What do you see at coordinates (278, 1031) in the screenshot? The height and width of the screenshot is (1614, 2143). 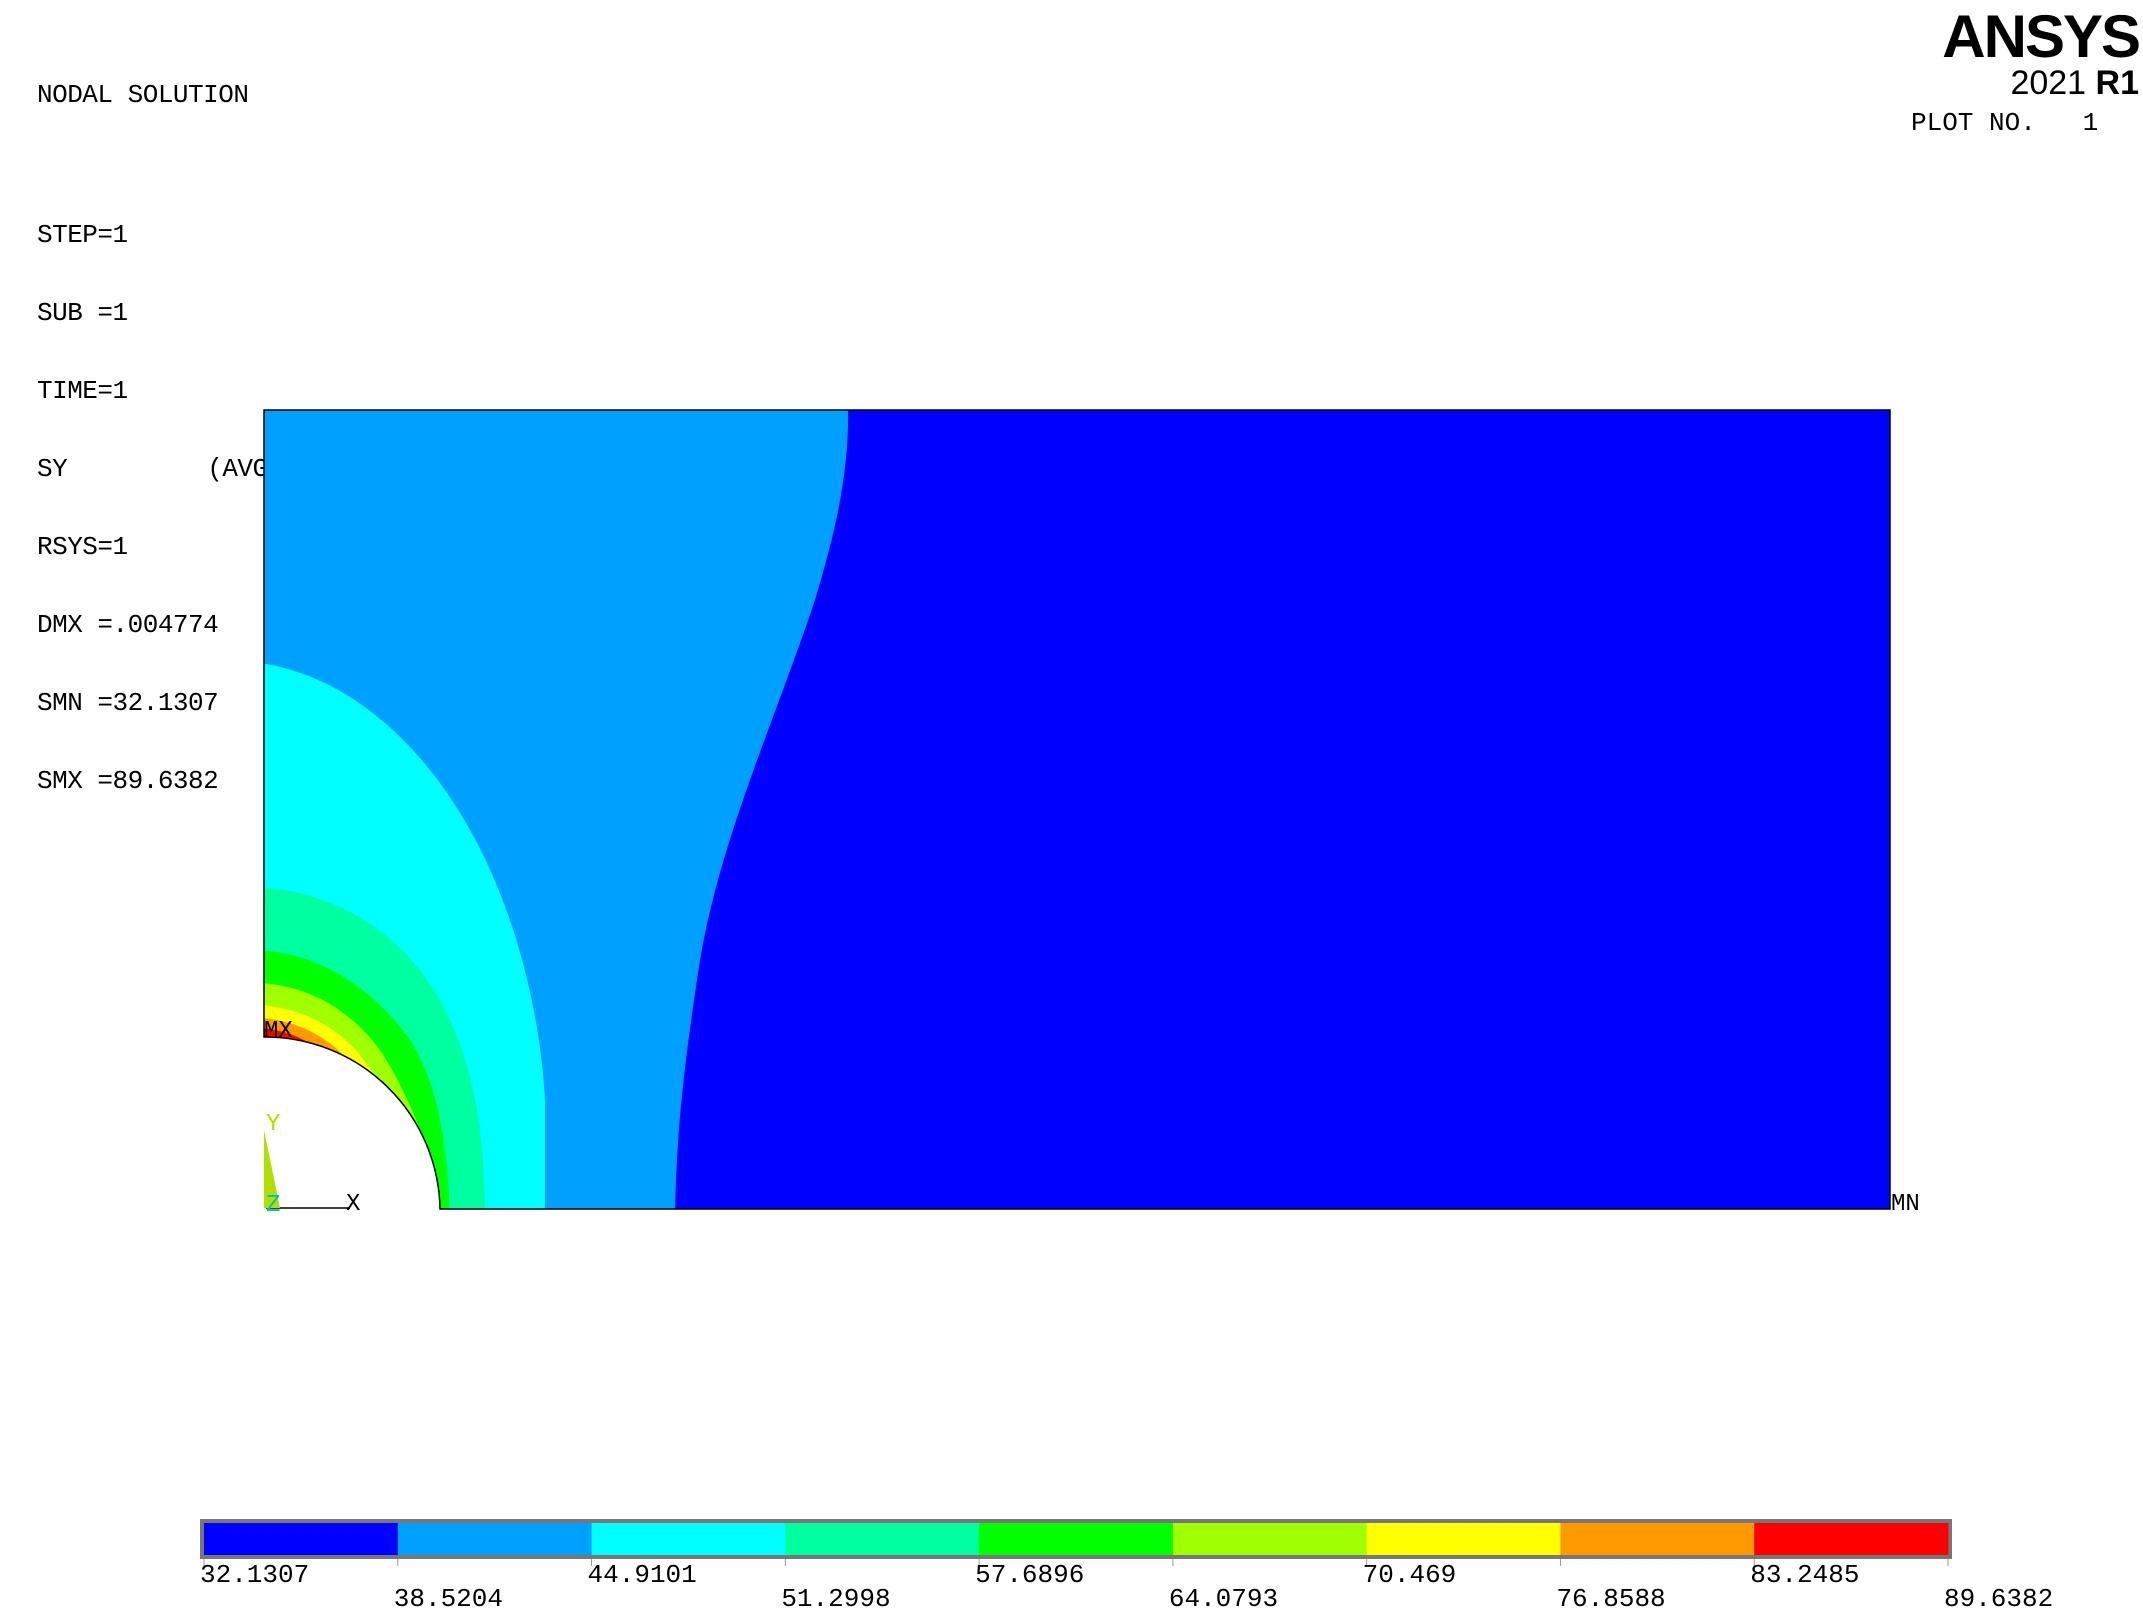 I see `max-marker: MX` at bounding box center [278, 1031].